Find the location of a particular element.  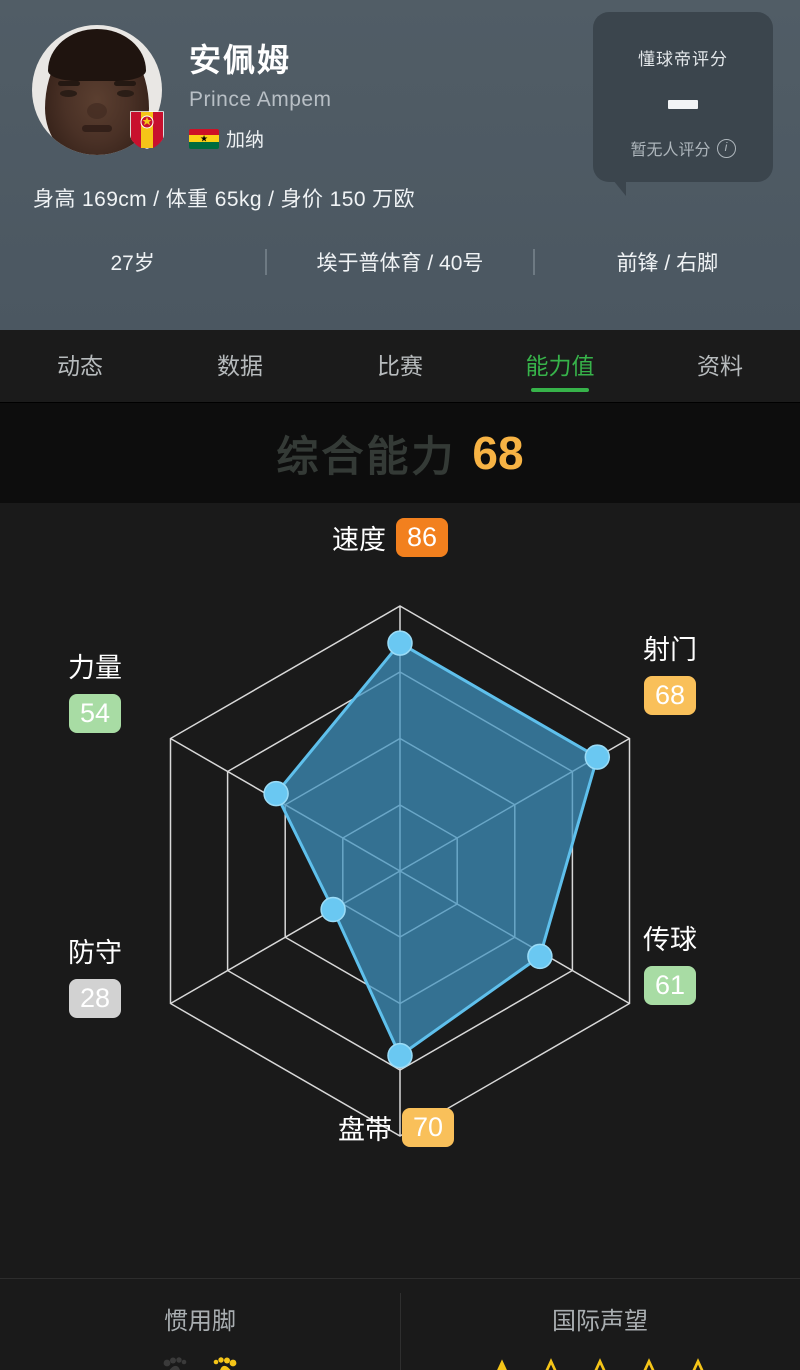

axis-value-physical: 54 is located at coordinates (95, 713).